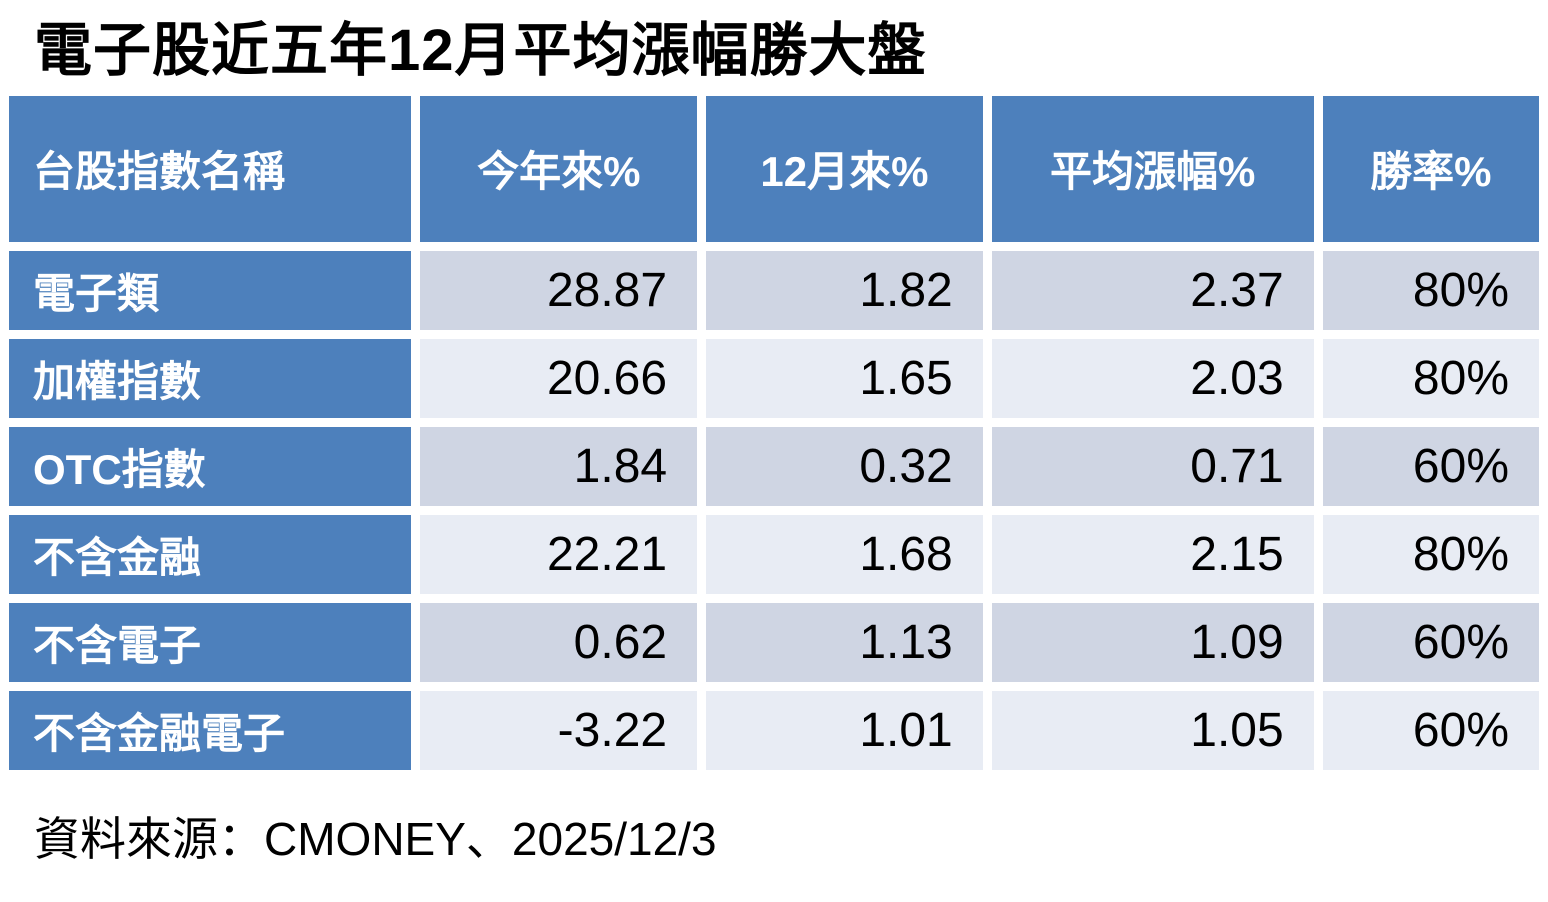 This screenshot has height=902, width=1548. I want to click on cell-average-gain: 1.09, so click(1152, 642).